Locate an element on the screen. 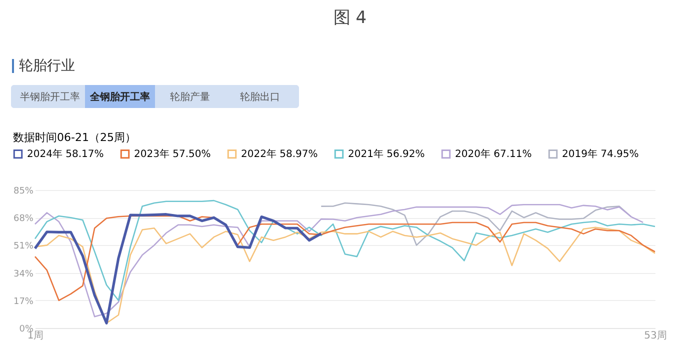 Image resolution: width=700 pixels, height=344 pixels. legend-label: 2024年 58.17% is located at coordinates (65, 154).